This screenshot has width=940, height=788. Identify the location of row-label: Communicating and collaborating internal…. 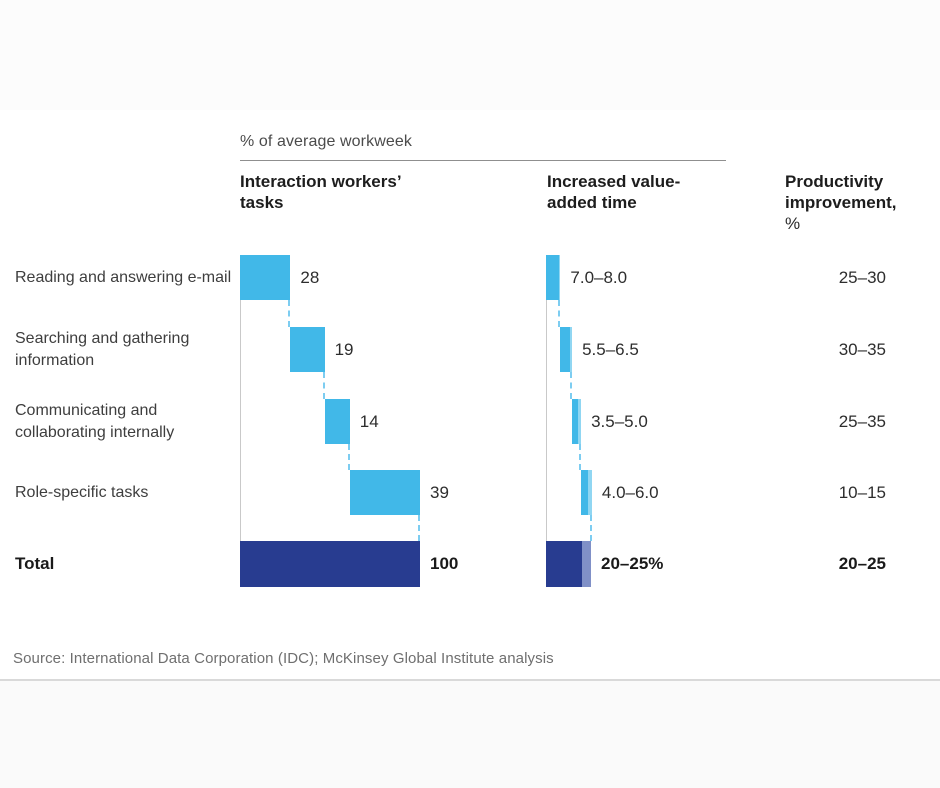
(95, 421).